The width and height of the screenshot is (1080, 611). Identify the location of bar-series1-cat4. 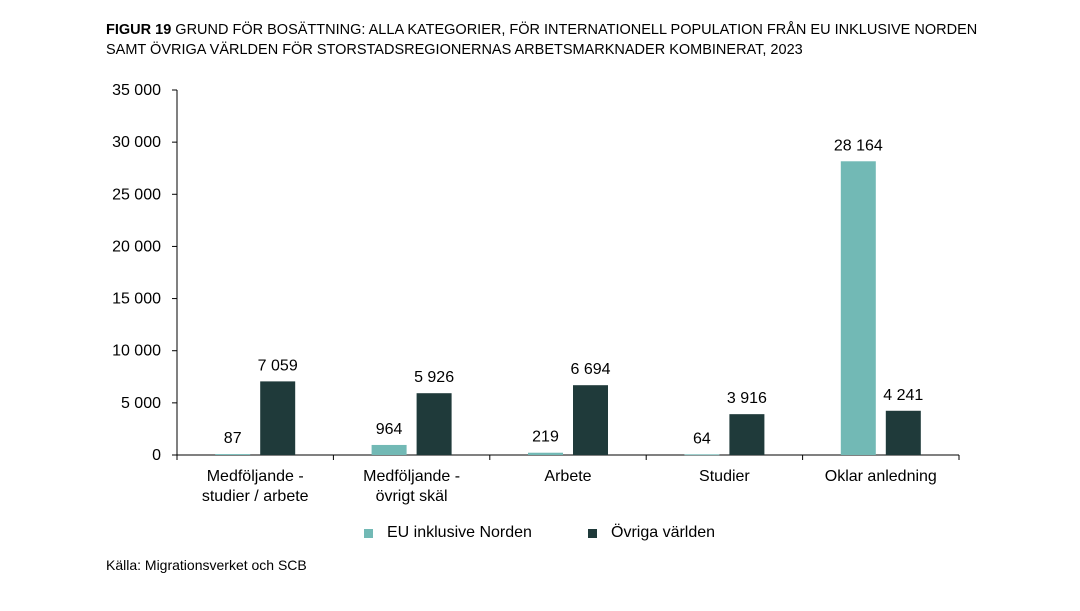
(903, 432).